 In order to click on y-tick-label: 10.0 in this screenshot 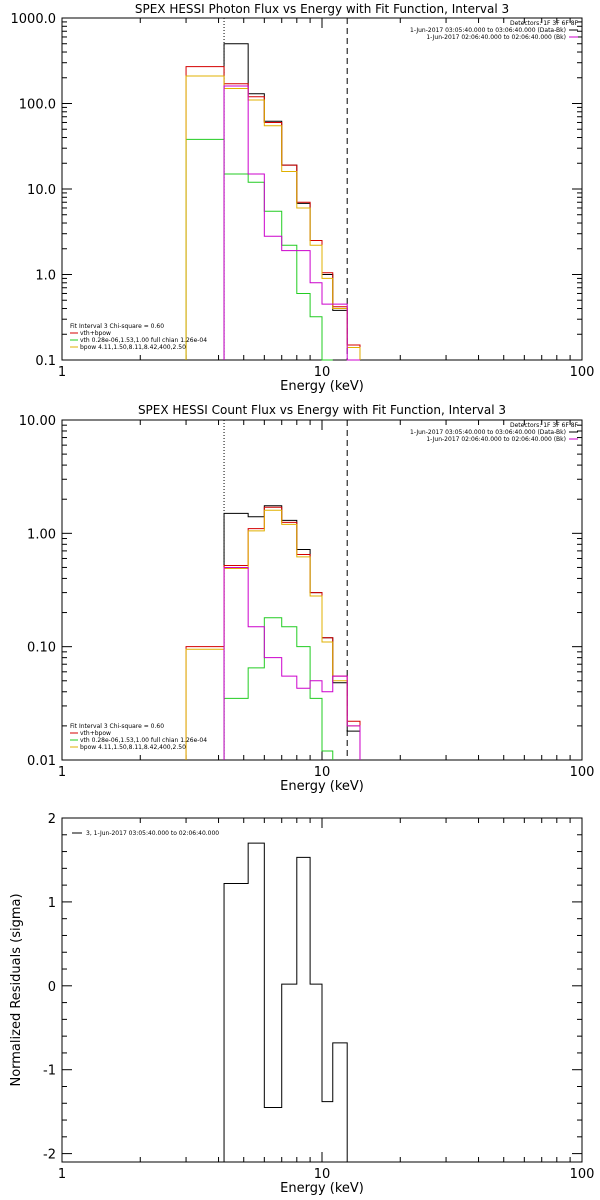, I will do `click(41, 190)`.